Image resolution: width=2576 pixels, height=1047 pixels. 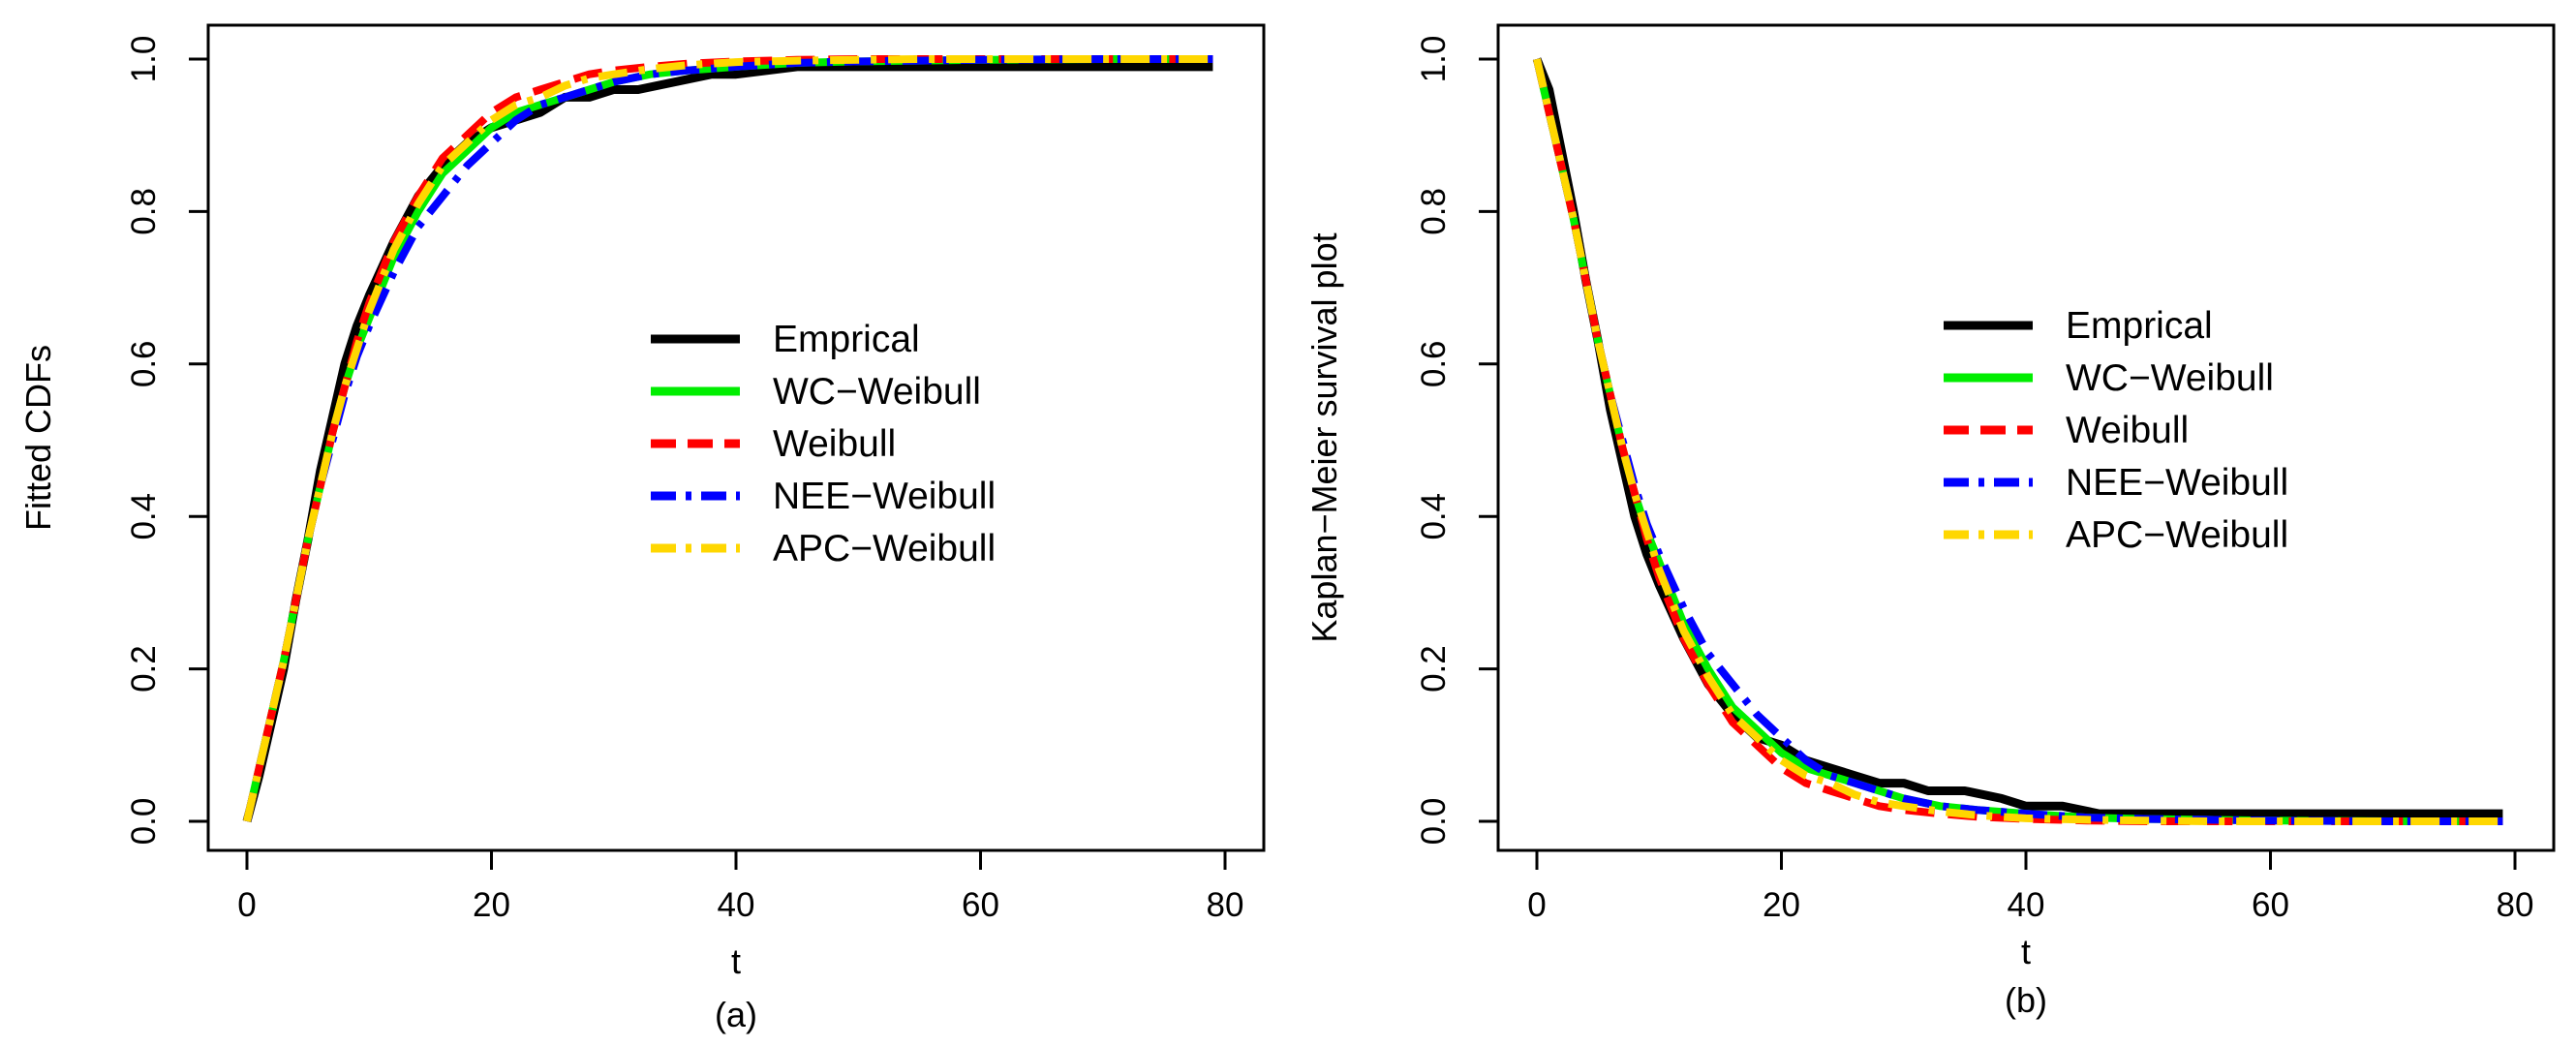 I want to click on y-axis-title: Fitted CDFs, so click(x=38, y=438).